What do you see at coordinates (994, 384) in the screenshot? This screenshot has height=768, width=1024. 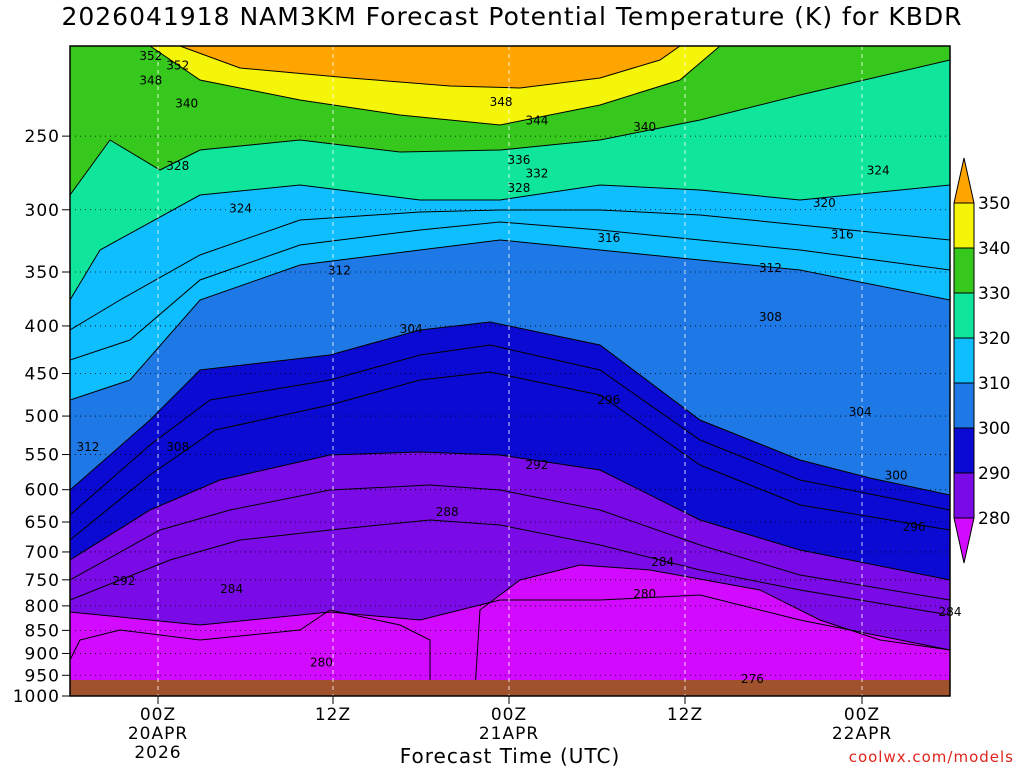 I see `colorbar-label: 310` at bounding box center [994, 384].